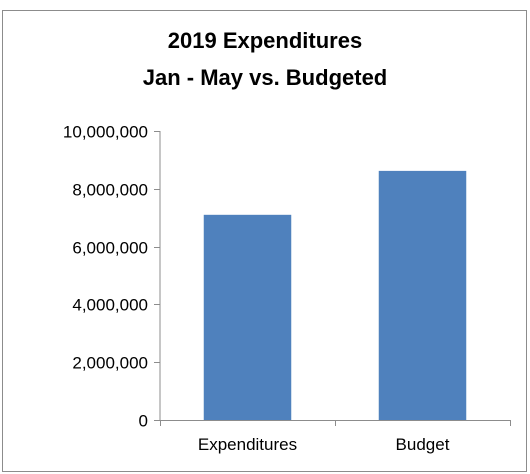 The height and width of the screenshot is (474, 530). Describe the element at coordinates (265, 77) in the screenshot. I see `chart-title-line-2: Jan - May vs. Budgeted` at that location.